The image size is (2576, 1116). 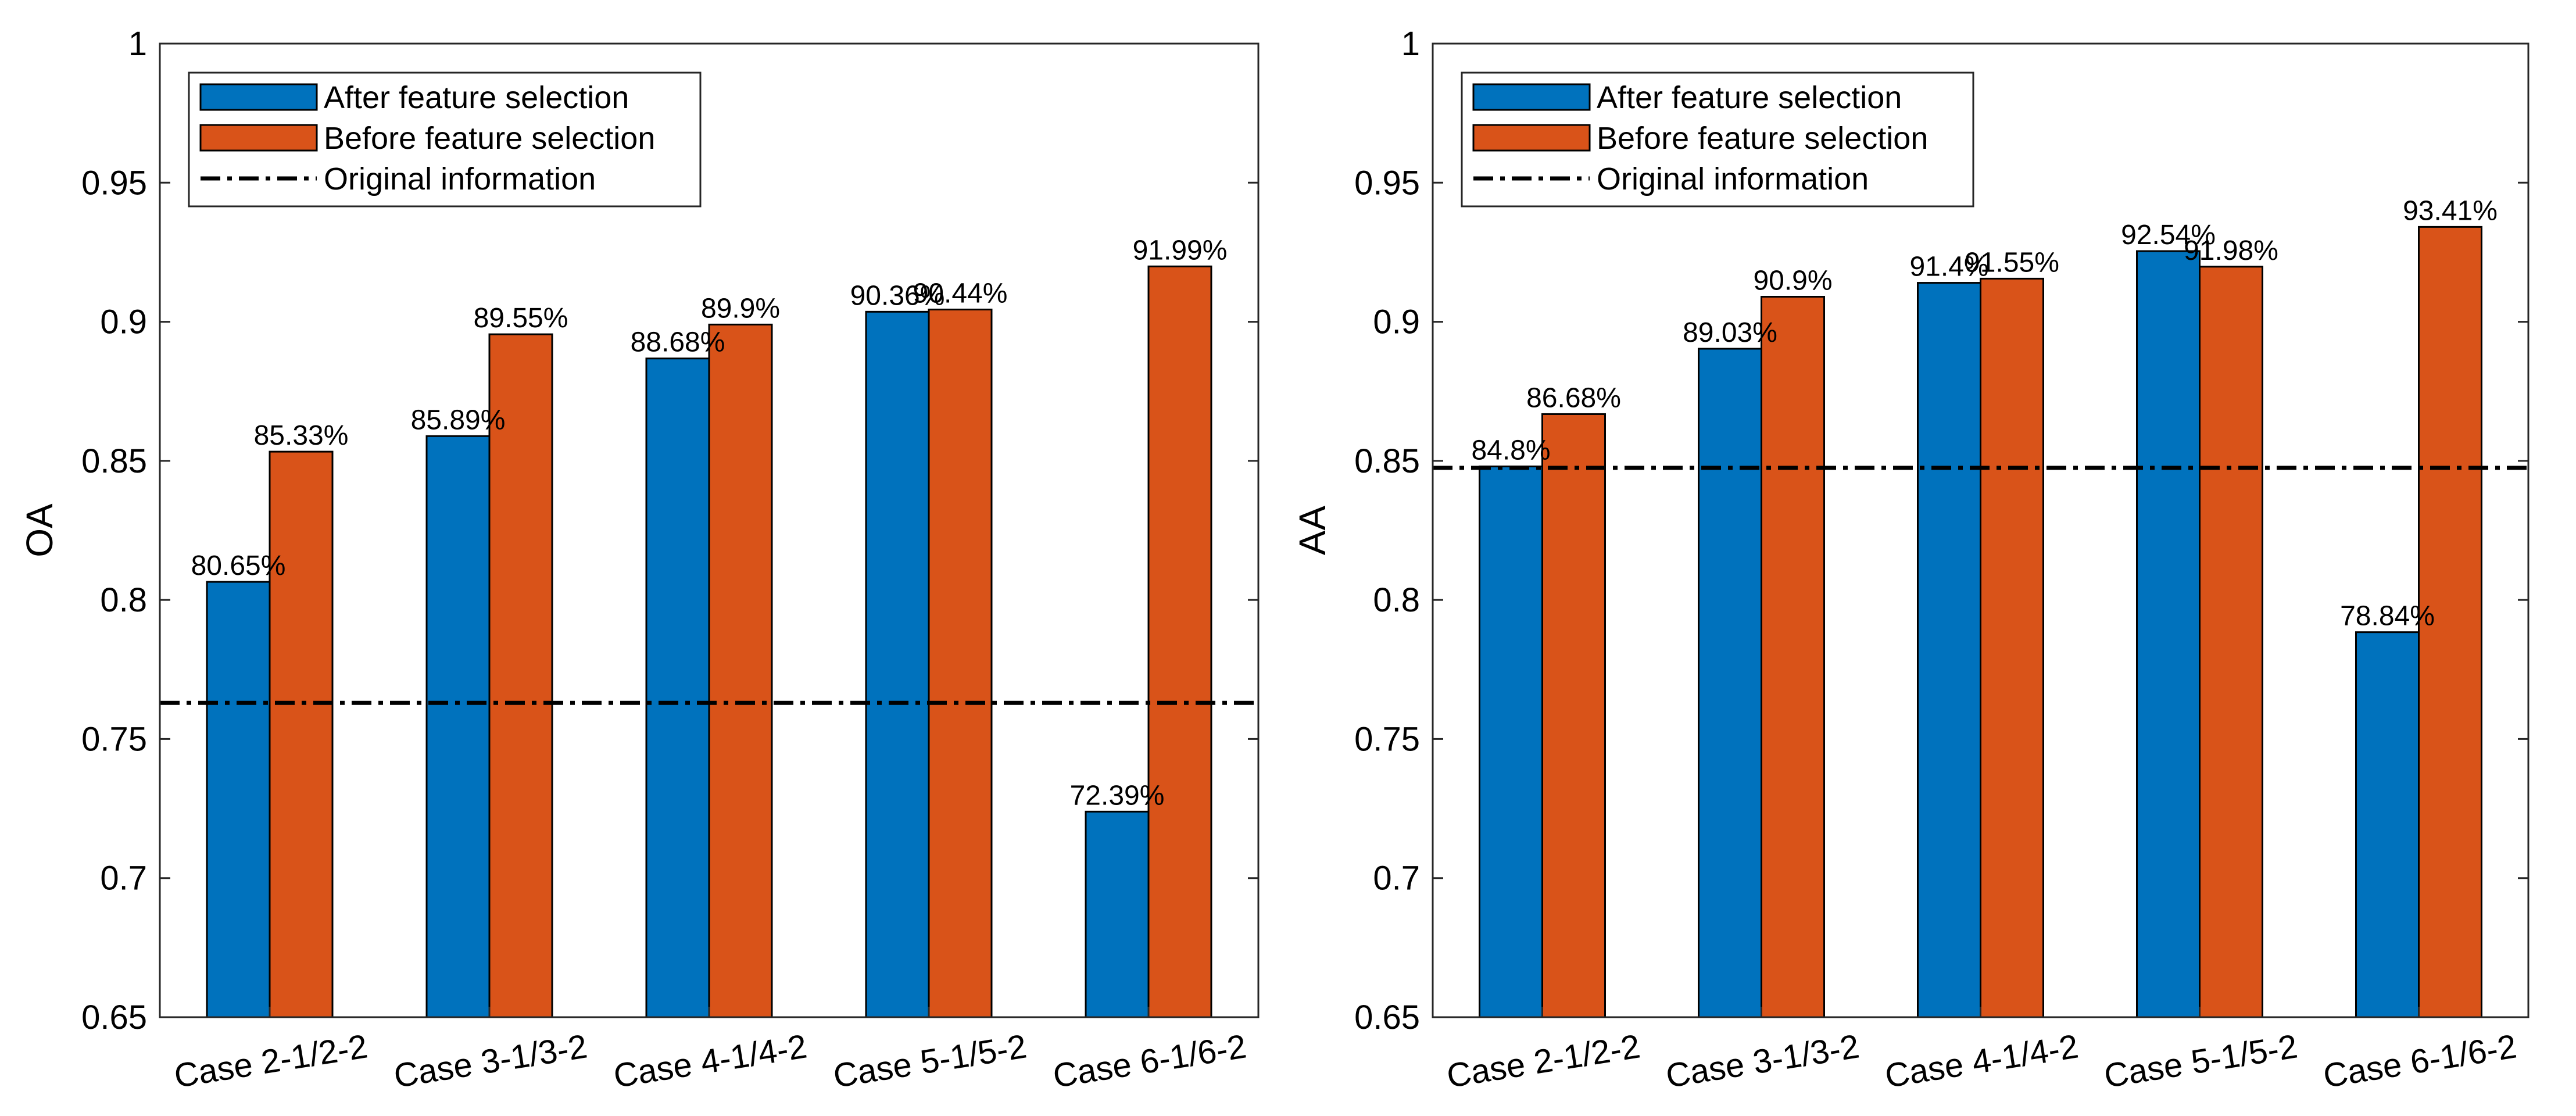 I want to click on y-axis-label: AA, so click(x=1312, y=531).